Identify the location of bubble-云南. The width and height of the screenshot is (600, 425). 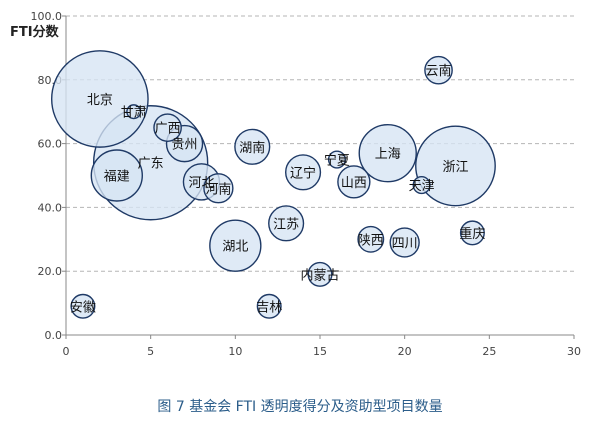
(438, 70).